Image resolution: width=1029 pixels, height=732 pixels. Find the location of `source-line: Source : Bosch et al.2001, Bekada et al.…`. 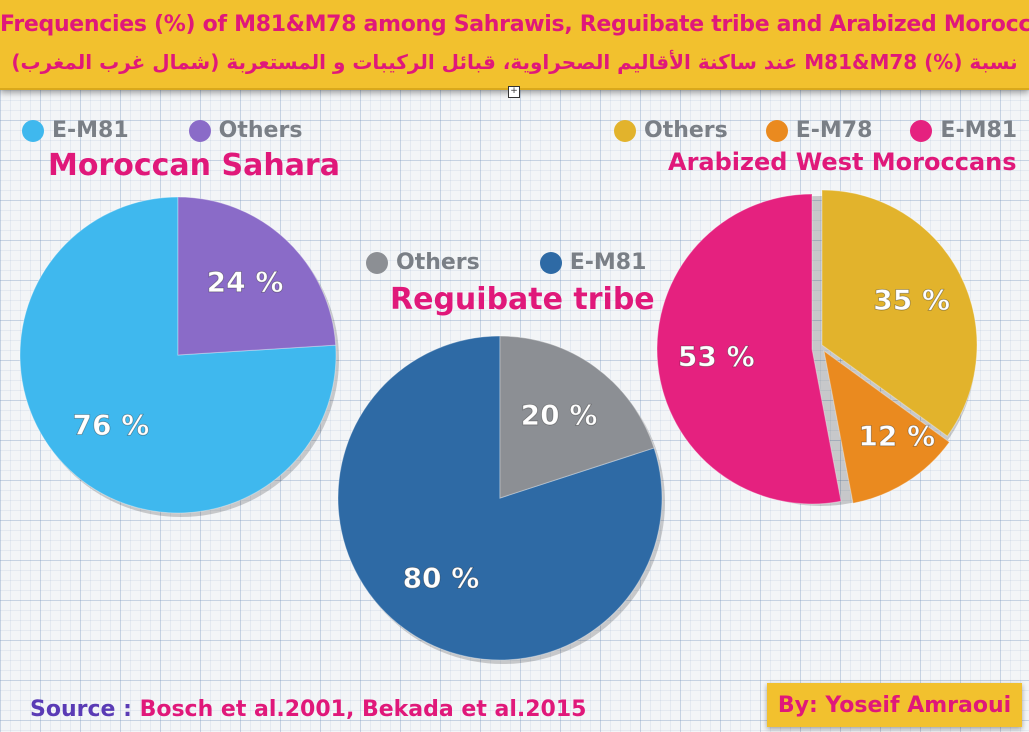

source-line: Source : Bosch et al.2001, Bekada et al.… is located at coordinates (308, 709).